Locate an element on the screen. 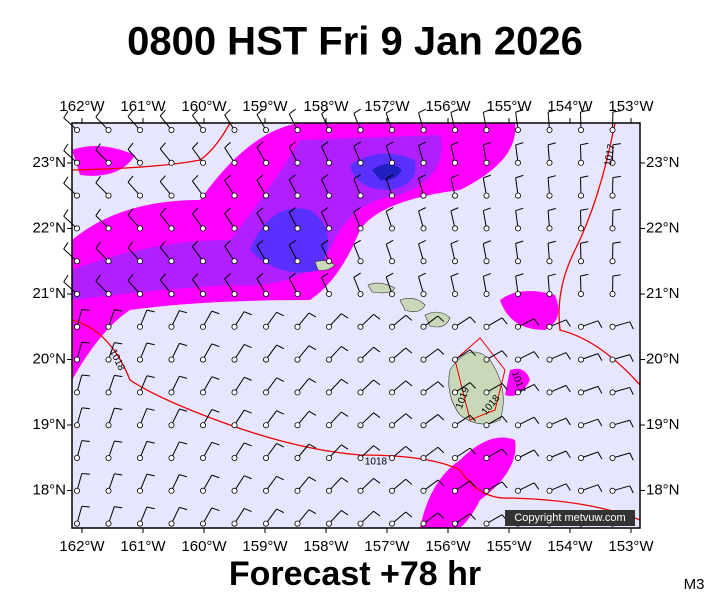 The image size is (711, 605). longitude-label: 158°W is located at coordinates (326, 106).